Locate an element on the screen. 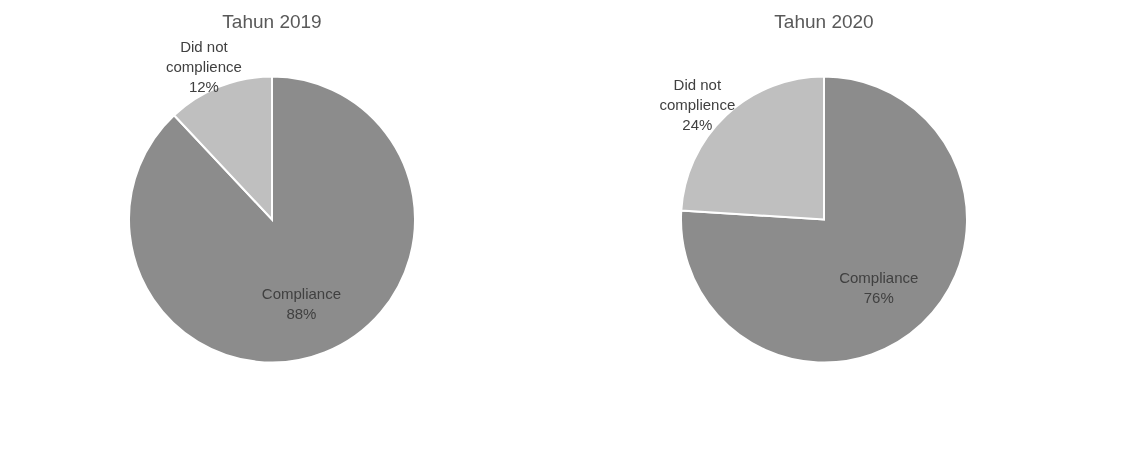  chart-title: Tahun 2020 is located at coordinates (824, 21).